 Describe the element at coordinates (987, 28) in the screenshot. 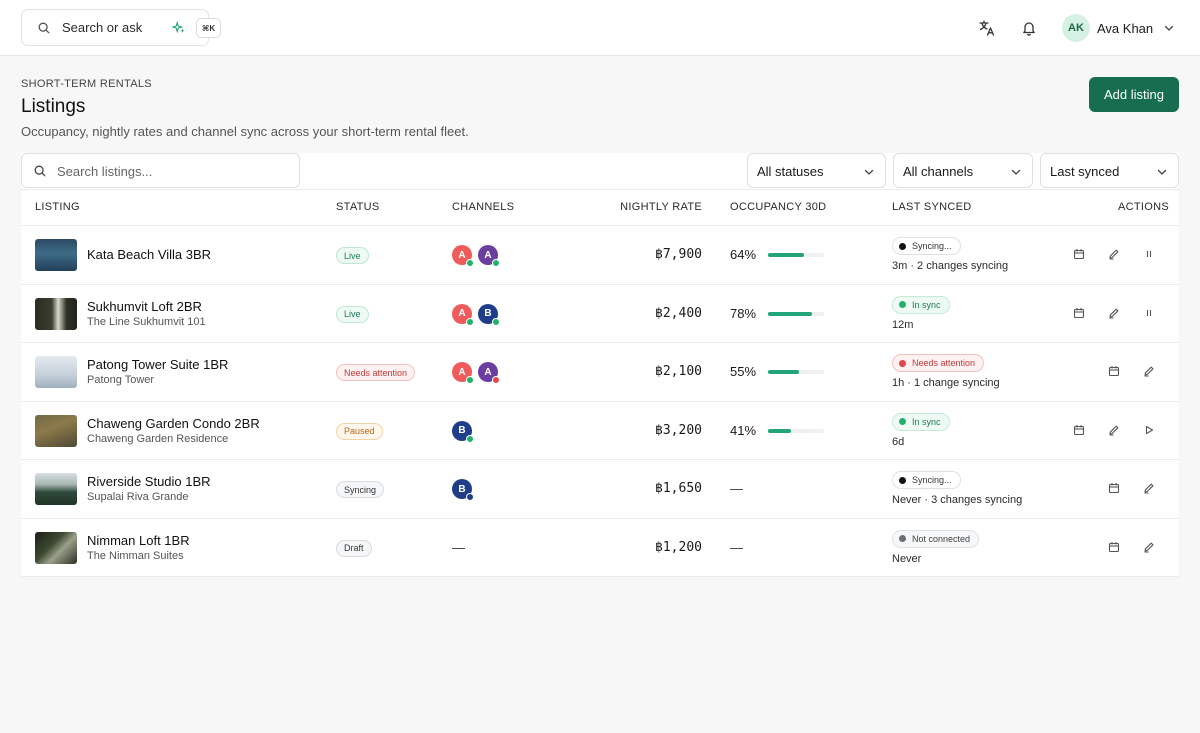

I see `translate-icon` at that location.